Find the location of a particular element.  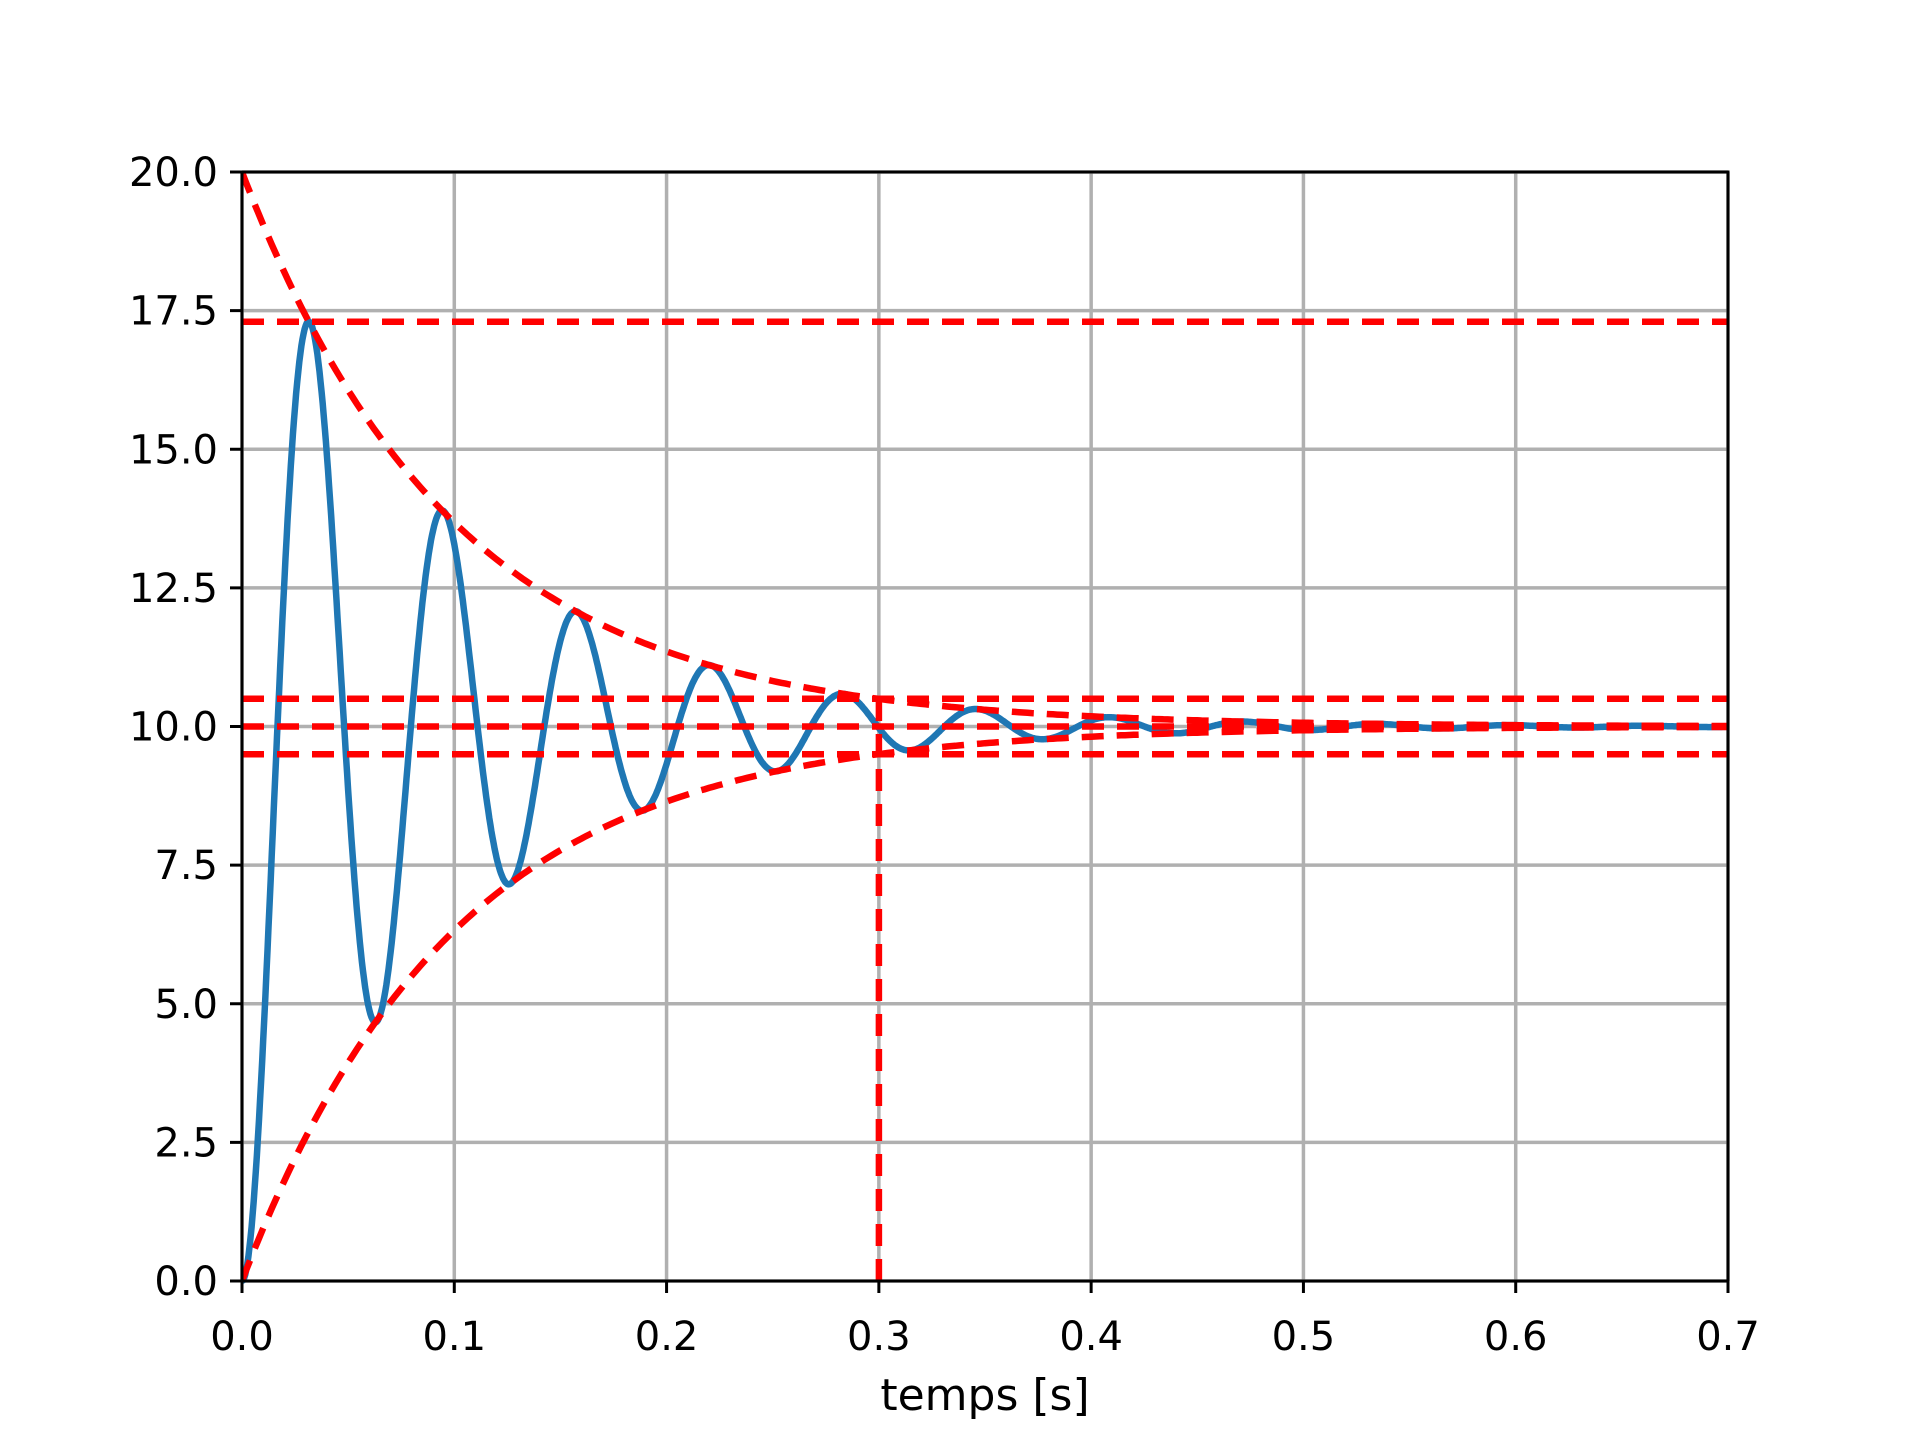

x-tick-label: 0.3 is located at coordinates (879, 1337).